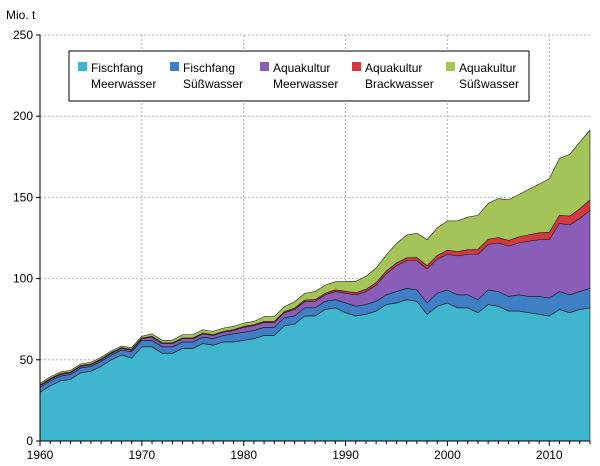 Image resolution: width=600 pixels, height=466 pixels. Describe the element at coordinates (142, 455) in the screenshot. I see `x-tick-label: 1970` at that location.